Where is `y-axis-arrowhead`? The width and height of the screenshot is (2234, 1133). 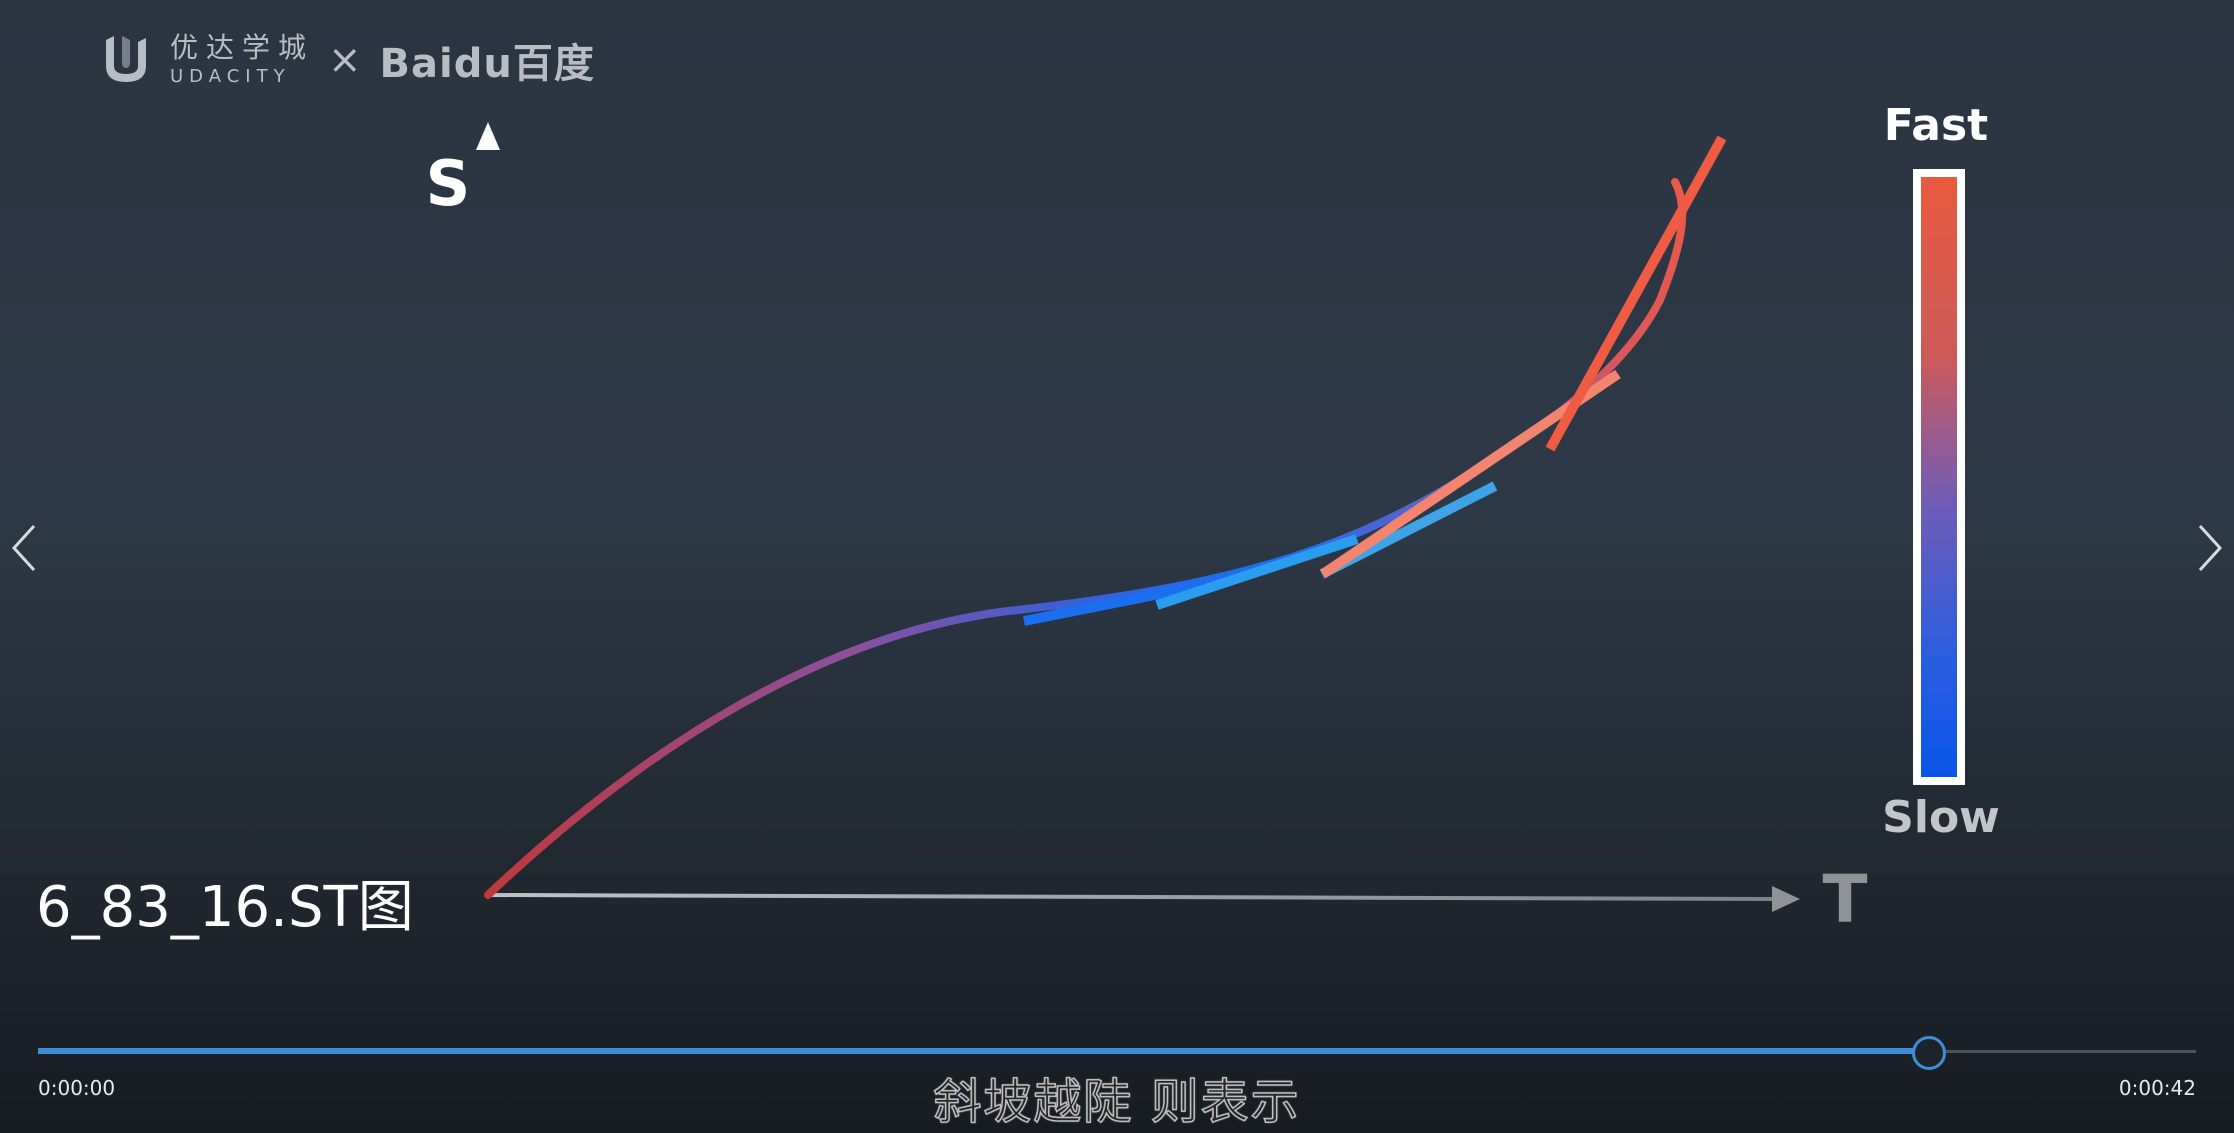 y-axis-arrowhead is located at coordinates (488, 136).